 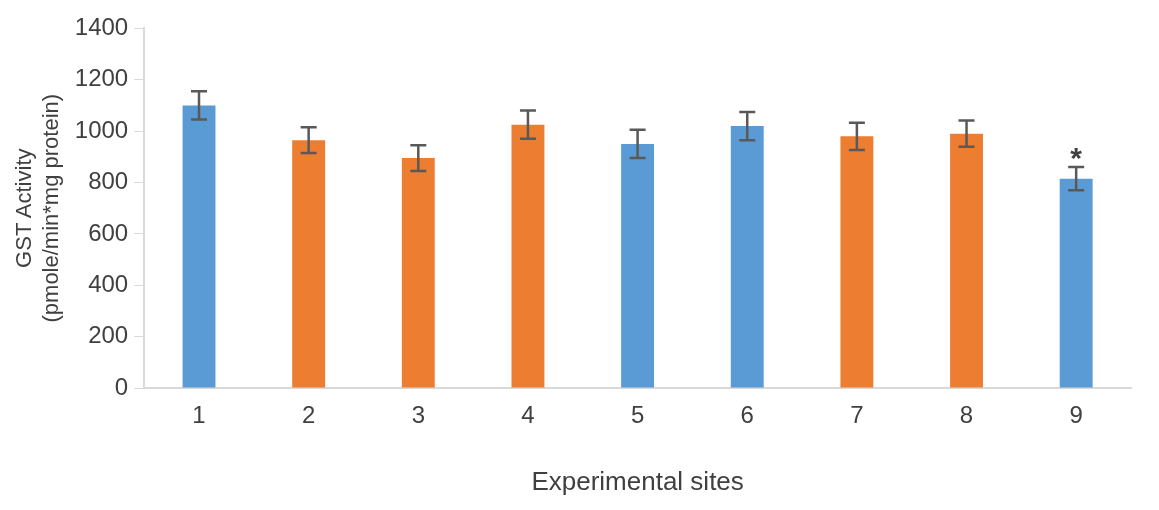 I want to click on y-tick-label: 1000, so click(x=101, y=129).